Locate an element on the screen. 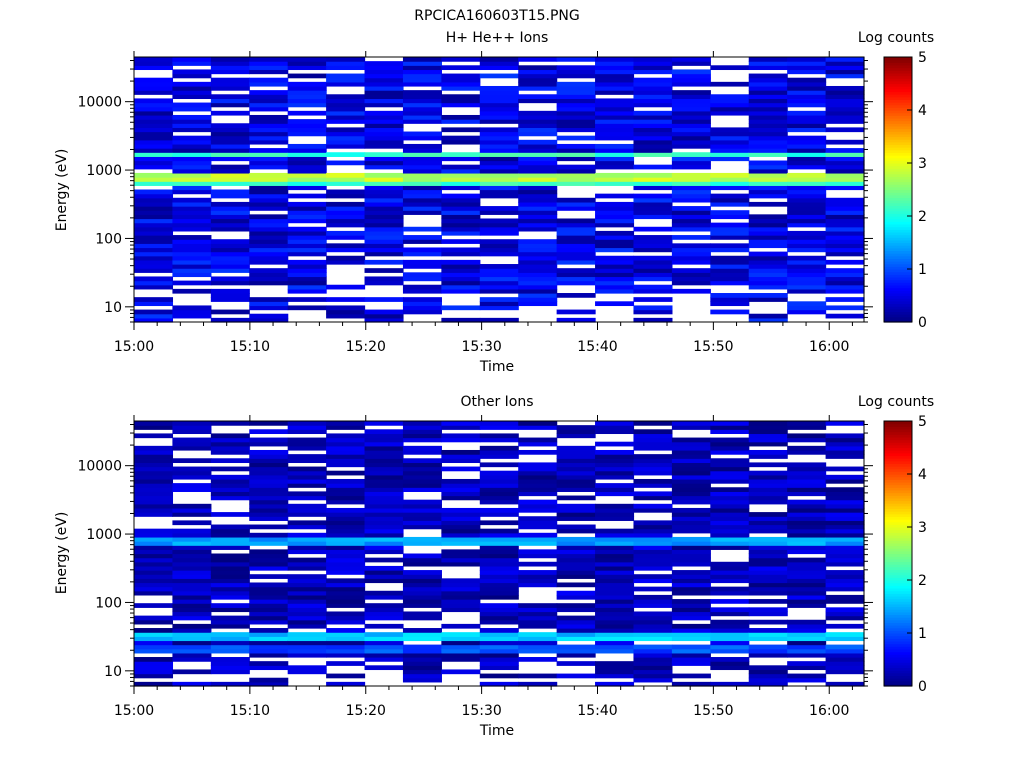  colorbar-tick-label: 2 is located at coordinates (922, 217).